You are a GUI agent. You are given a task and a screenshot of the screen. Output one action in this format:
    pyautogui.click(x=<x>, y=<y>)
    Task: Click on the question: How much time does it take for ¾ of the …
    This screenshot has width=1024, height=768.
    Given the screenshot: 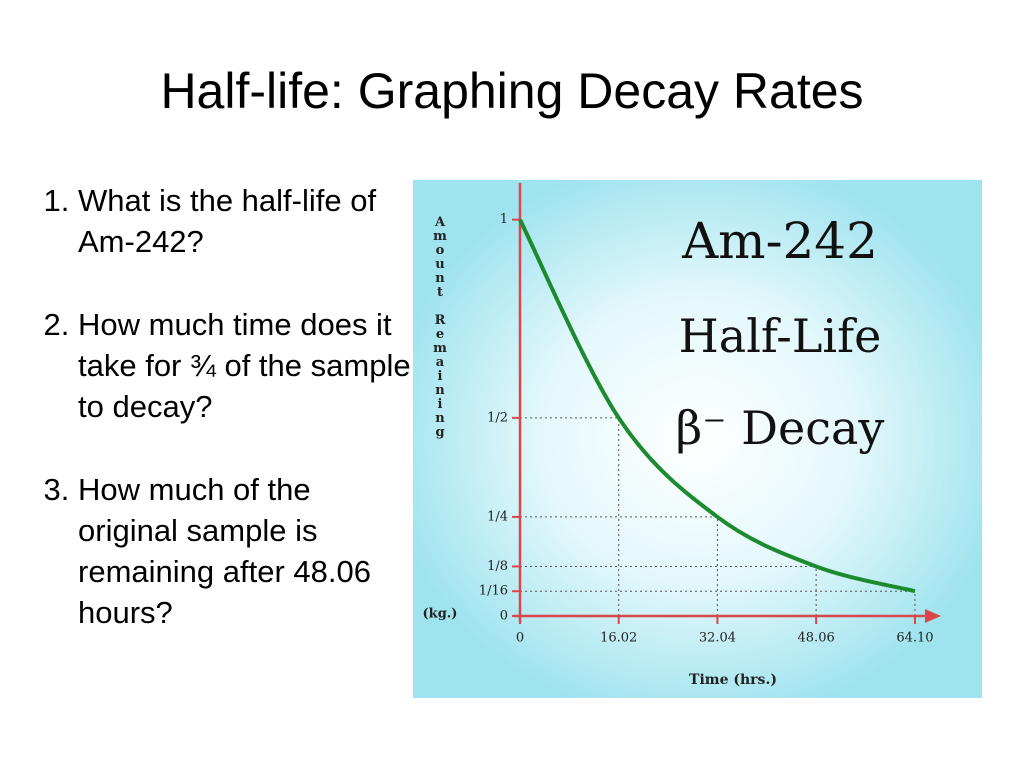 What is the action you would take?
    pyautogui.click(x=248, y=365)
    